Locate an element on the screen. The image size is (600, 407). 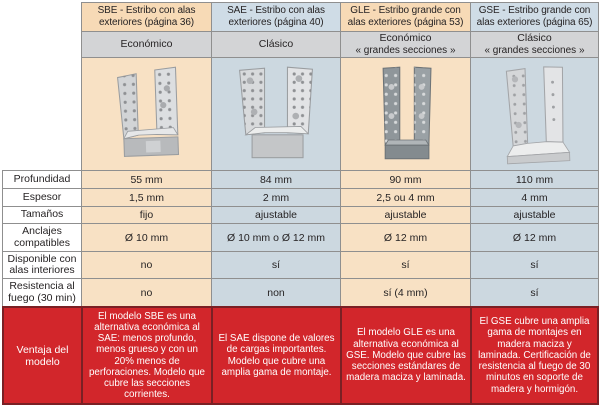
gse-product-photo is located at coordinates (534, 113).